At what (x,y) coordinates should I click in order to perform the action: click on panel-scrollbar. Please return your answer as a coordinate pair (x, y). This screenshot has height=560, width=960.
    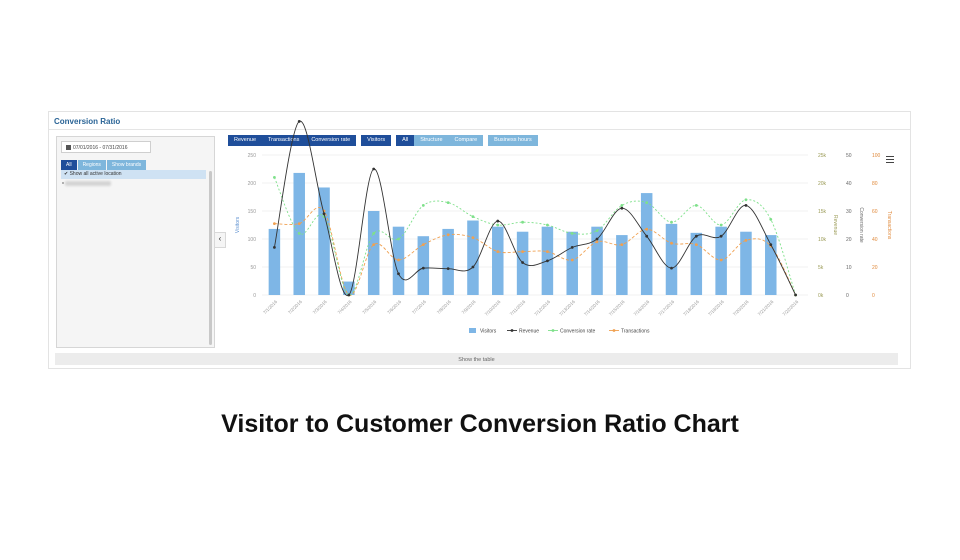
    Looking at the image, I should click on (210, 258).